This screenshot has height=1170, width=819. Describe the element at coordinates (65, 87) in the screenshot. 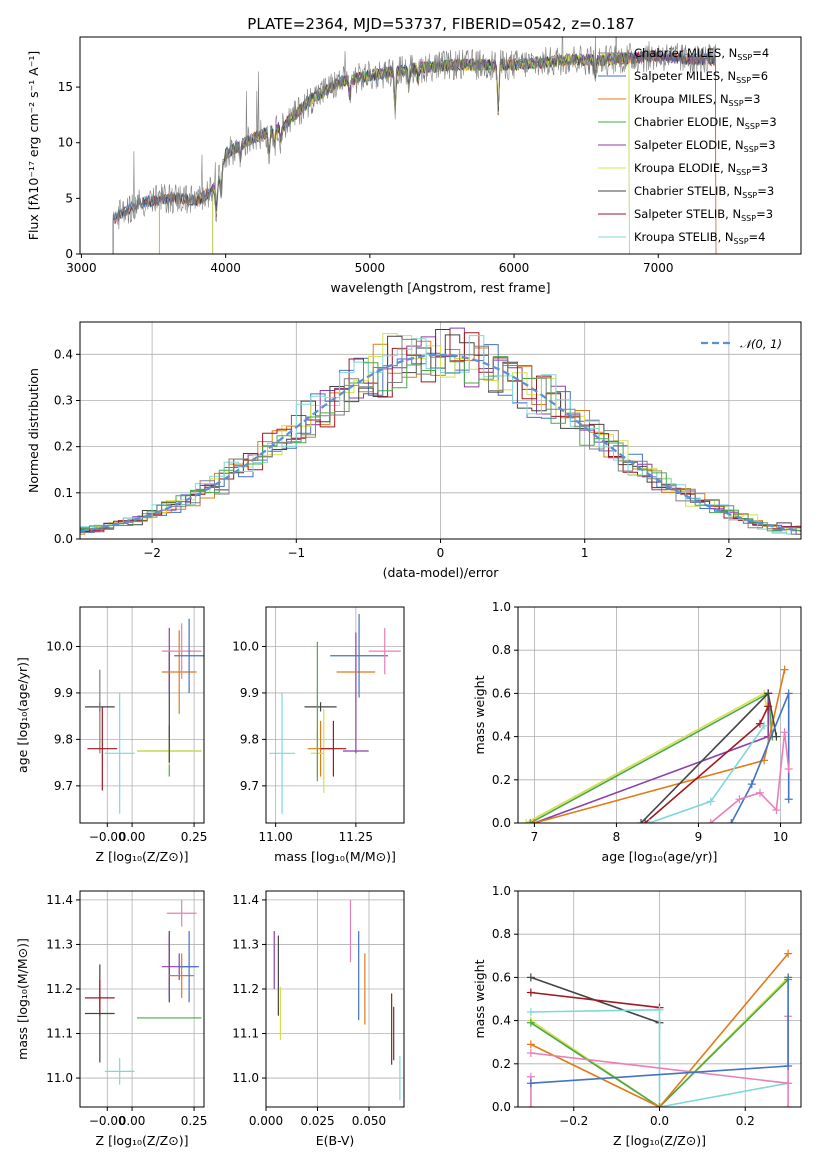

I see `y-tick-label: 15` at that location.